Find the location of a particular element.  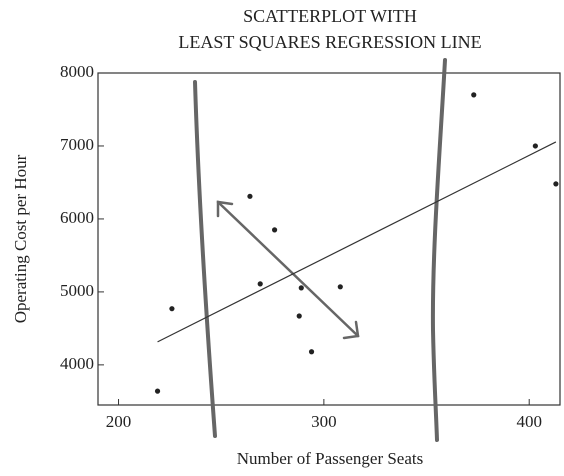

chart-title: LEAST SQUARES REGRESSION LINE is located at coordinates (329, 42).